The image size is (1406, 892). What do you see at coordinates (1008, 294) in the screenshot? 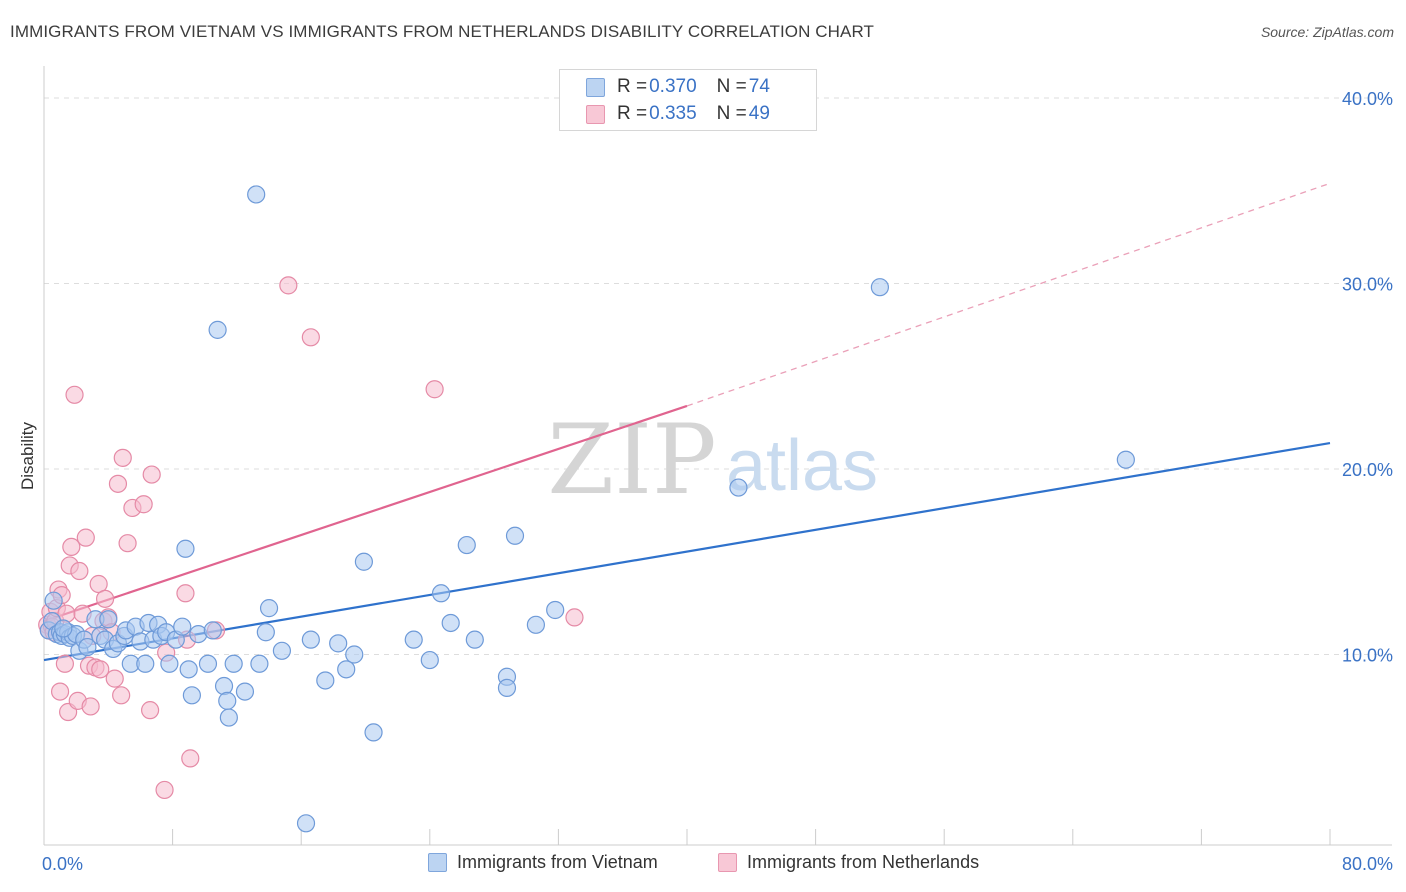
I see `trend-line-netherlands-extrapolated` at bounding box center [1008, 294].